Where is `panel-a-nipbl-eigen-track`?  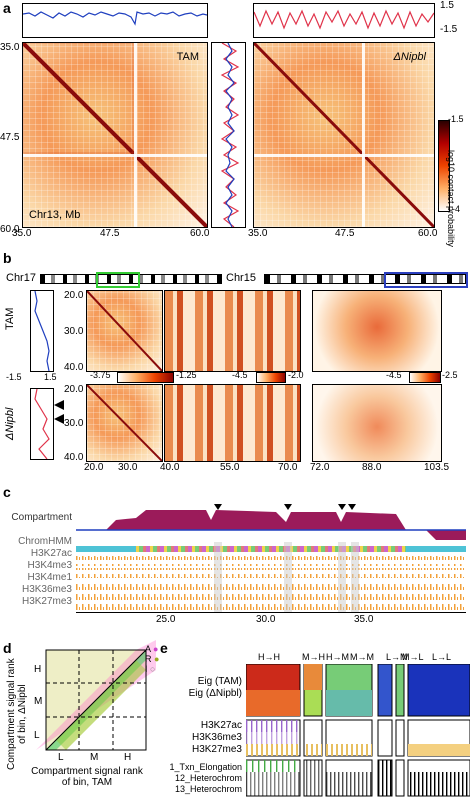 panel-a-nipbl-eigen-track is located at coordinates (344, 20).